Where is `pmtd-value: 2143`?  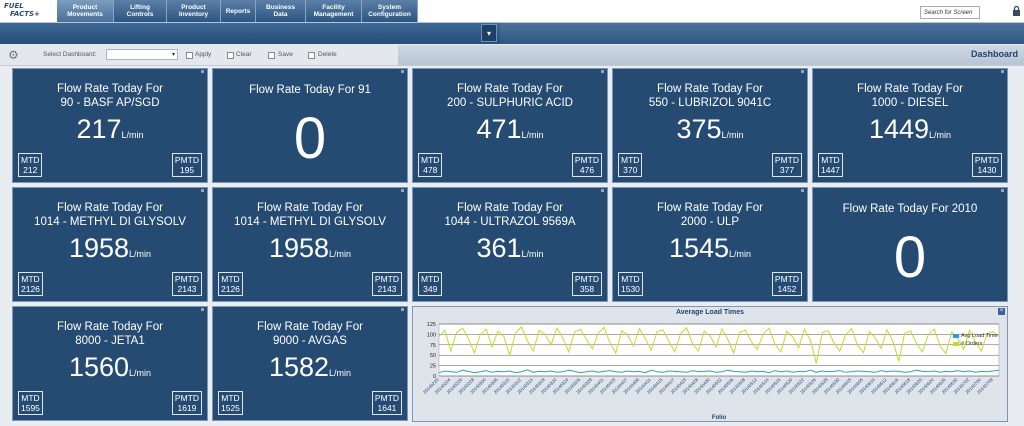 pmtd-value: 2143 is located at coordinates (387, 289).